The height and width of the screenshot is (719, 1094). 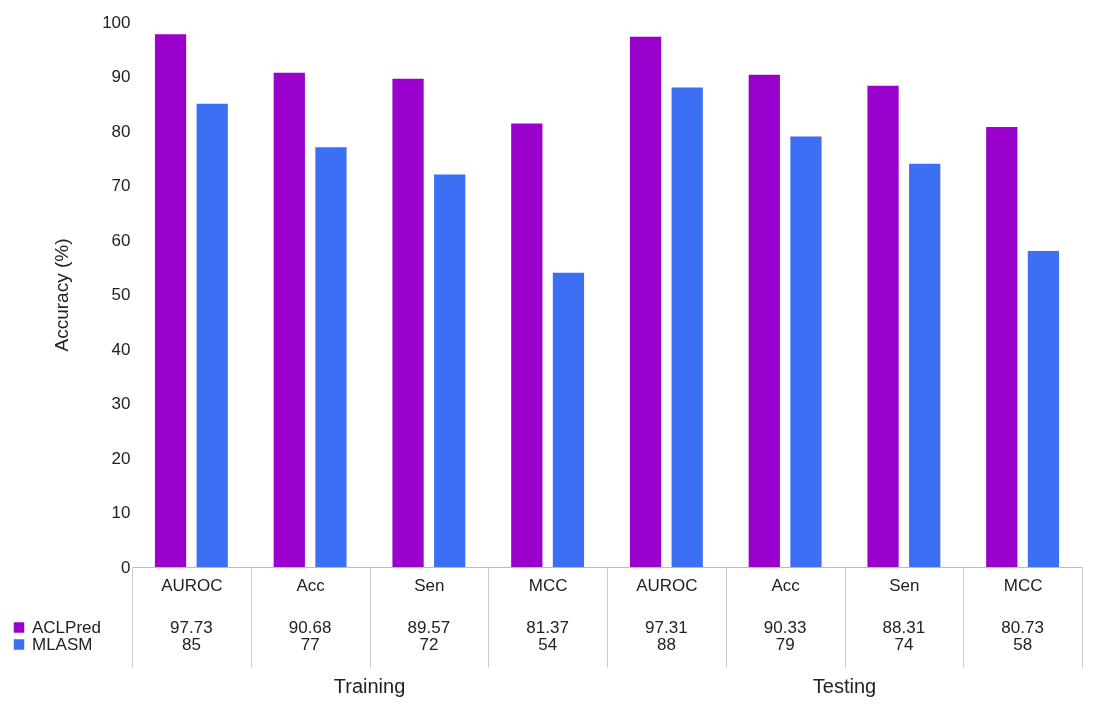 What do you see at coordinates (1022, 627) in the screenshot?
I see `data-label: 80.73` at bounding box center [1022, 627].